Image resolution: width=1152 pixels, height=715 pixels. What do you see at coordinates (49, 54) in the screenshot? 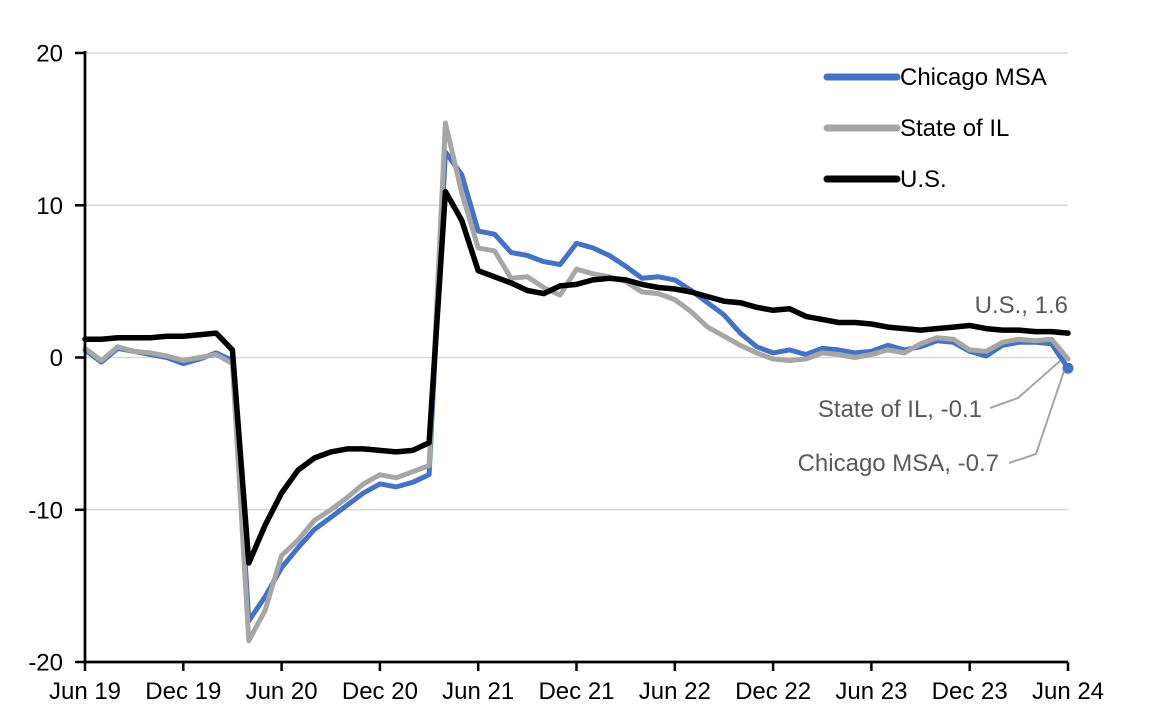
I see `y-tick-label-20: 20` at bounding box center [49, 54].